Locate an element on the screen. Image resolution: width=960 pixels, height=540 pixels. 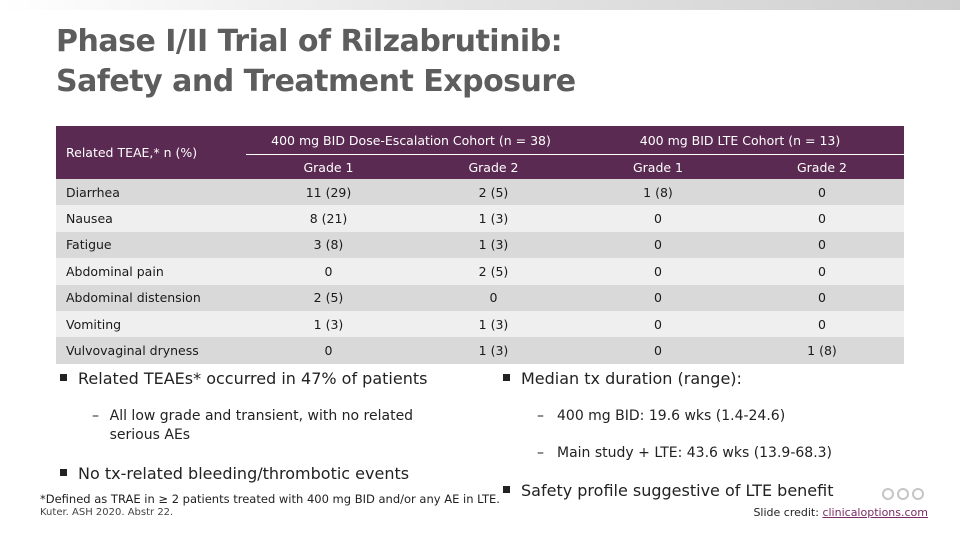
row-label: Vomiting is located at coordinates (151, 324).